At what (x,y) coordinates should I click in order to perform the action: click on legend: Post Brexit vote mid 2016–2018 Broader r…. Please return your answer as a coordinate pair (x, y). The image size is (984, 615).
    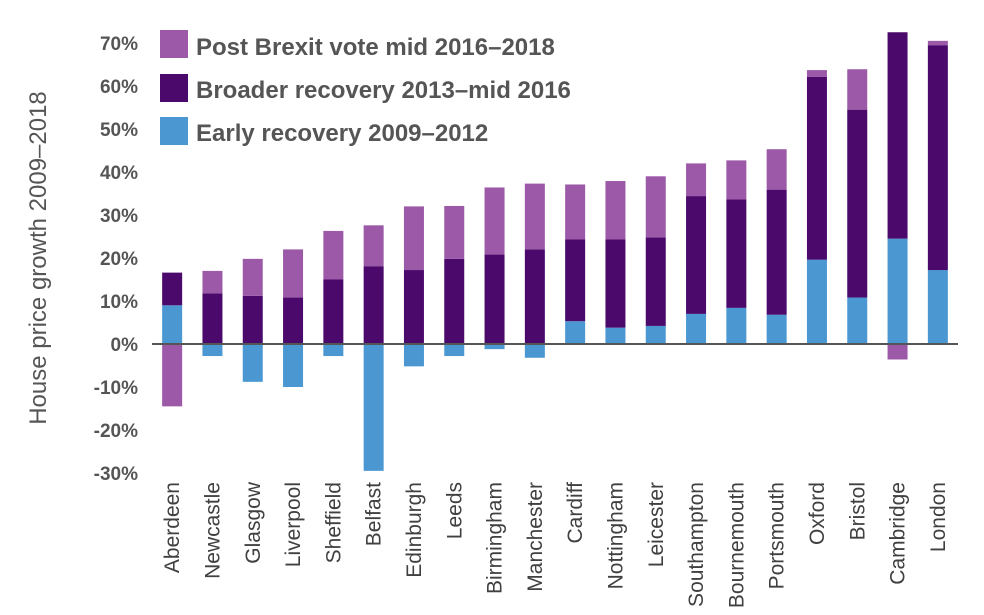
    Looking at the image, I should click on (365, 88).